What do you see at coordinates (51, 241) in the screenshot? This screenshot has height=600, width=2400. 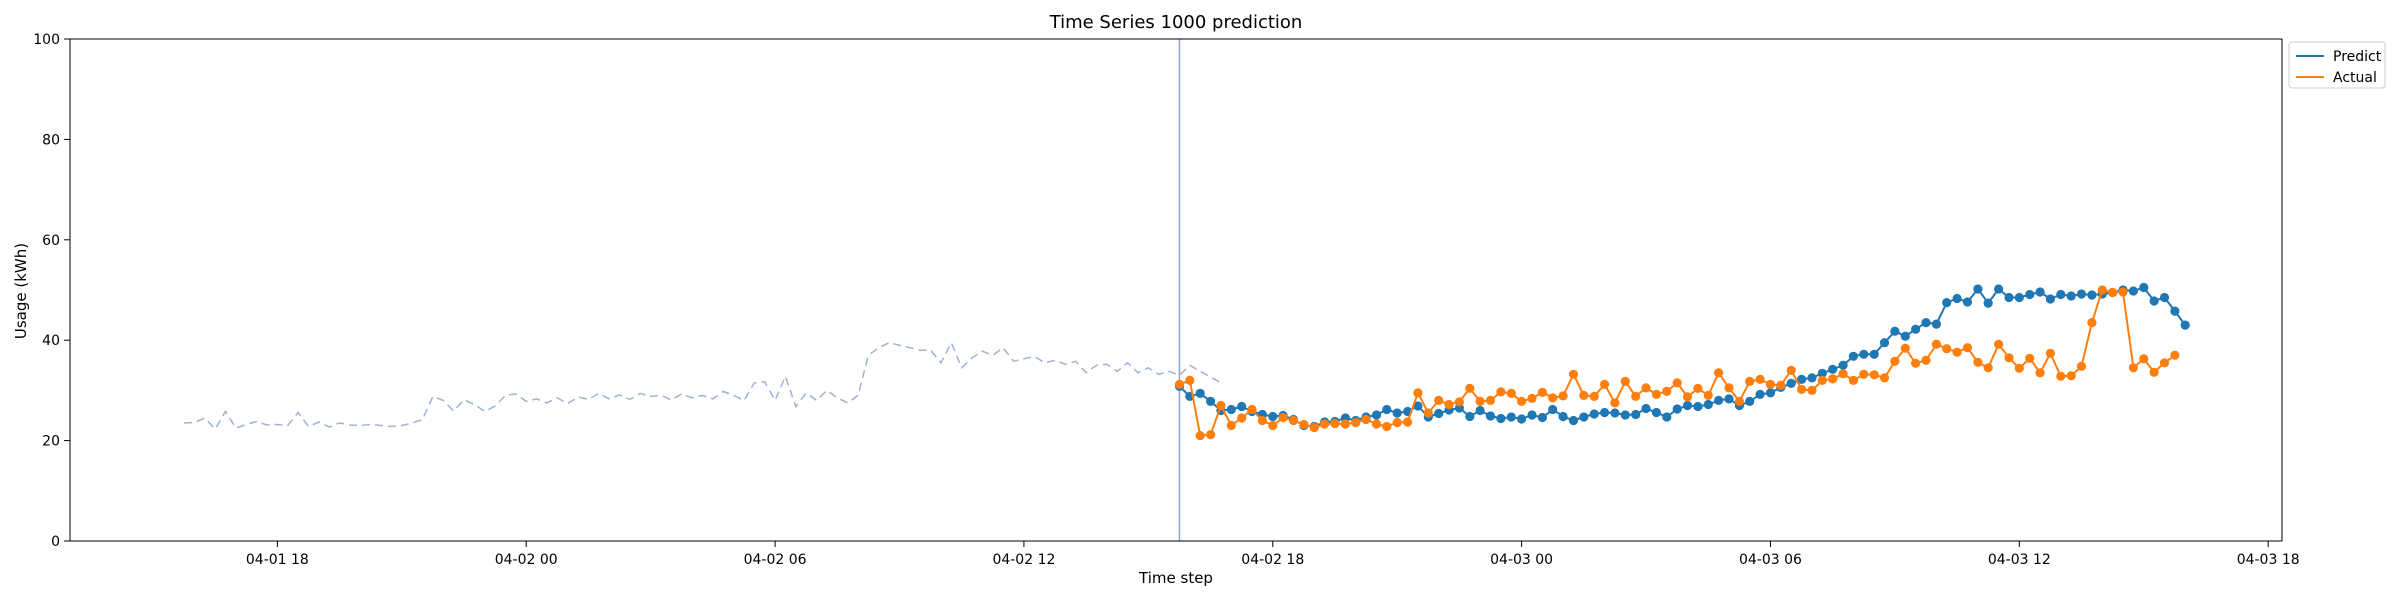 I see `y-tick-label: 60` at bounding box center [51, 241].